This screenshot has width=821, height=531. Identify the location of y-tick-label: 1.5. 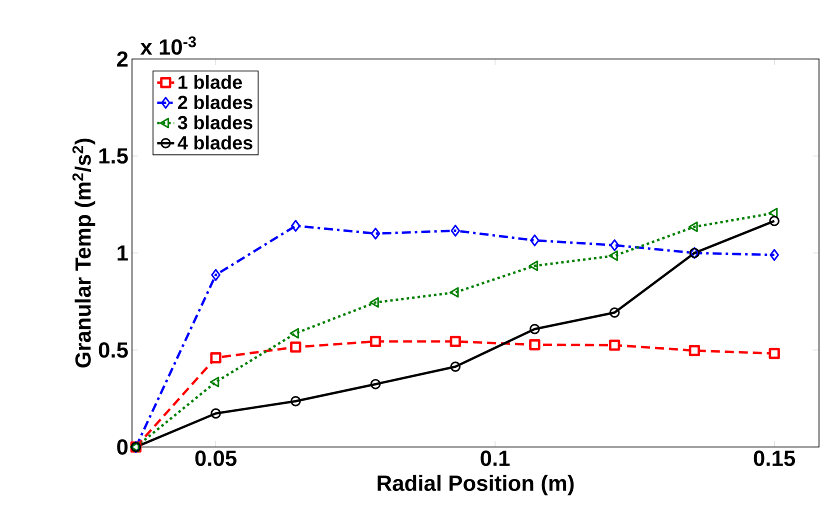
(113, 156).